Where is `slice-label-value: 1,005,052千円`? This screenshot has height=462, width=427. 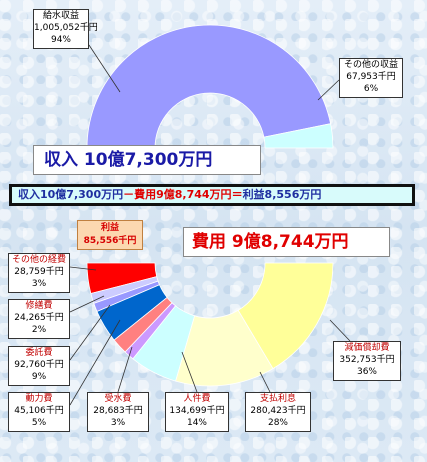 slice-label-value: 1,005,052千円 is located at coordinates (66, 28).